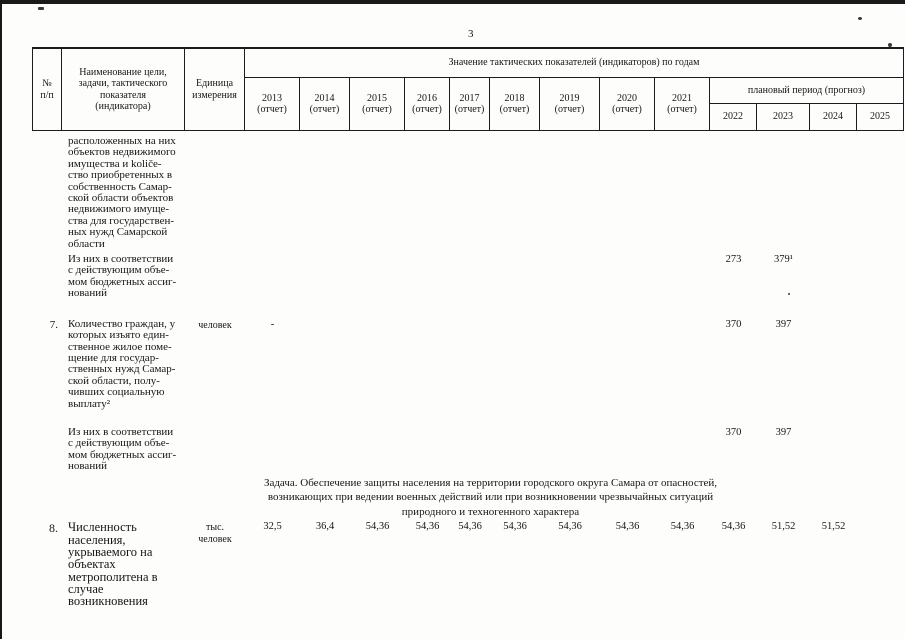  I want to click on col-header-2025: 2025, so click(880, 117).